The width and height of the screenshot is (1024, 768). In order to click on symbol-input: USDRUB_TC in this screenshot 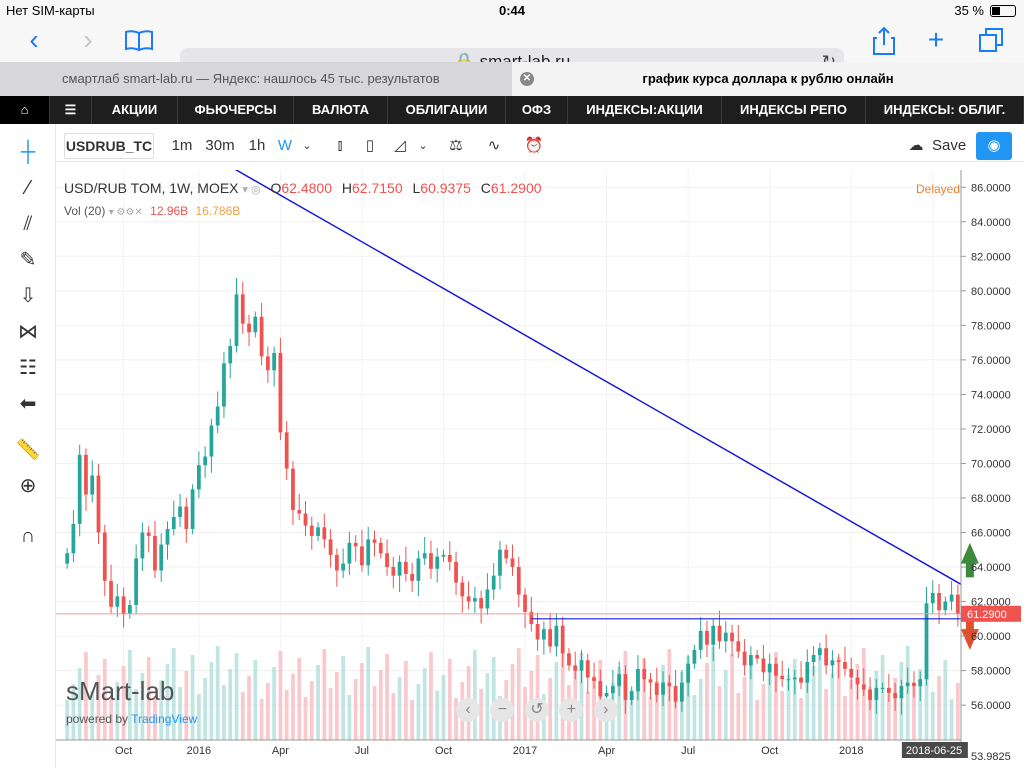, I will do `click(109, 146)`.